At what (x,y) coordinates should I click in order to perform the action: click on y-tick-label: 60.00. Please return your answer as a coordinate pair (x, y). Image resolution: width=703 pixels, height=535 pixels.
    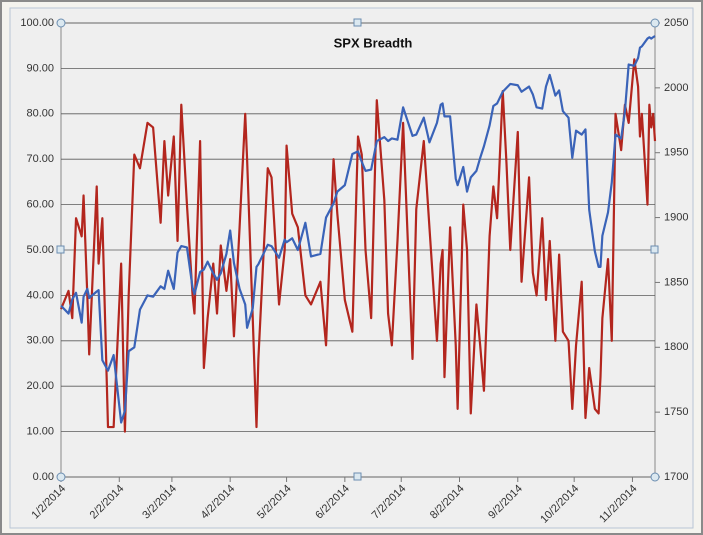
    Looking at the image, I should click on (40, 205).